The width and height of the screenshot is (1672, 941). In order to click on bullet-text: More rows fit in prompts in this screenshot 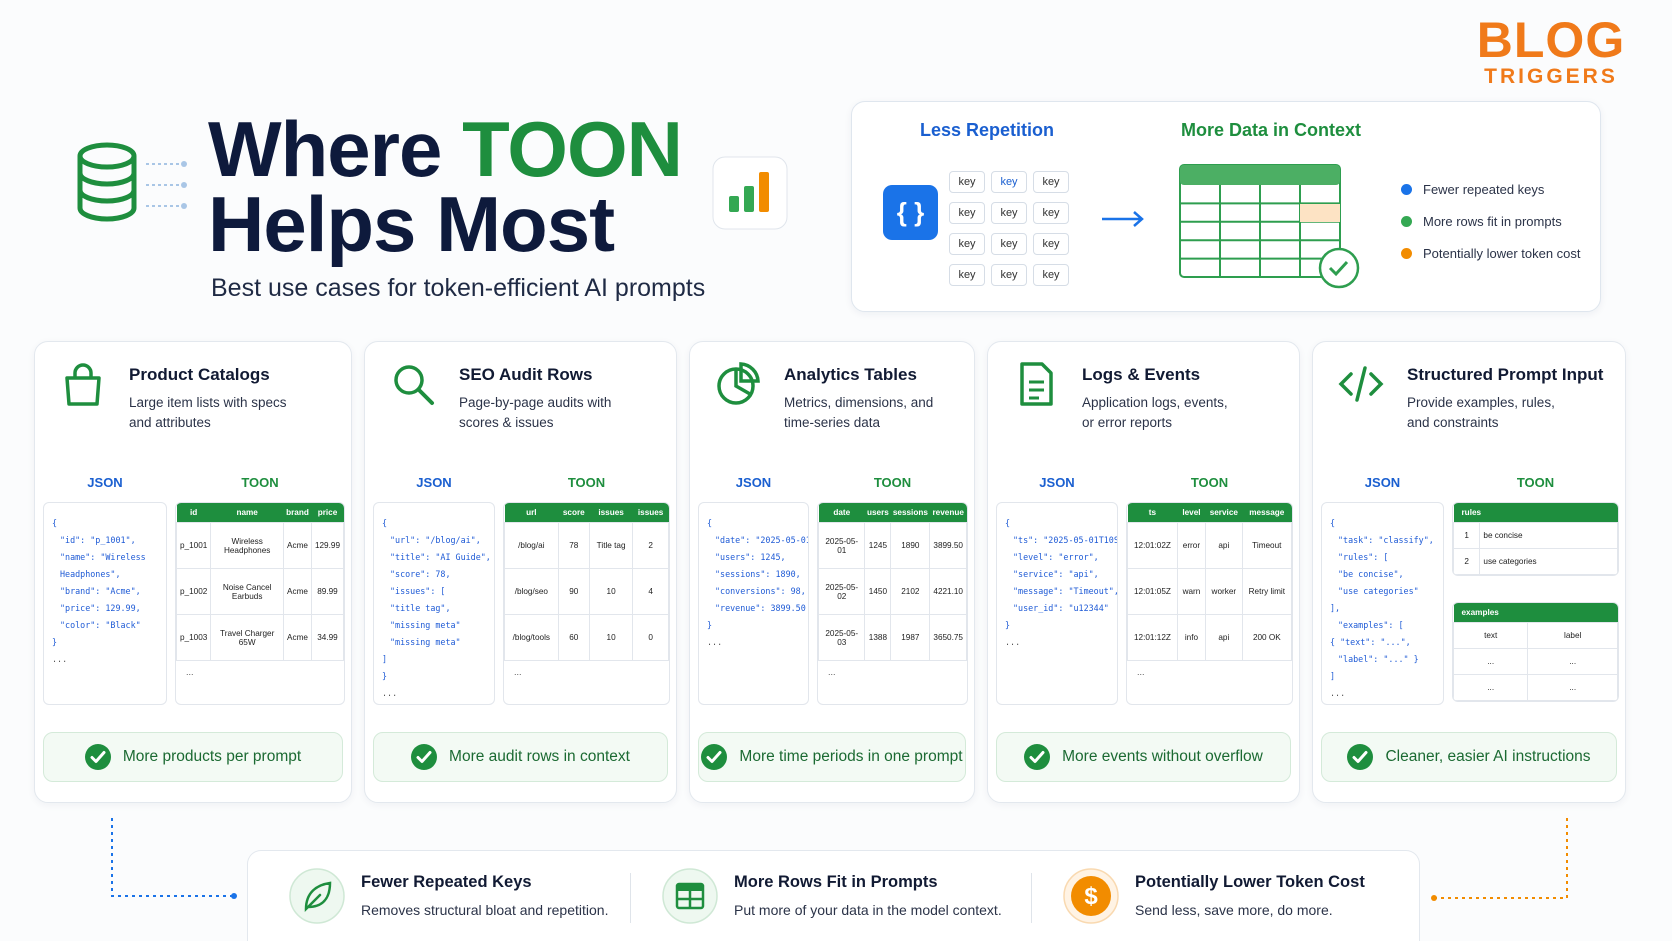, I will do `click(1492, 221)`.